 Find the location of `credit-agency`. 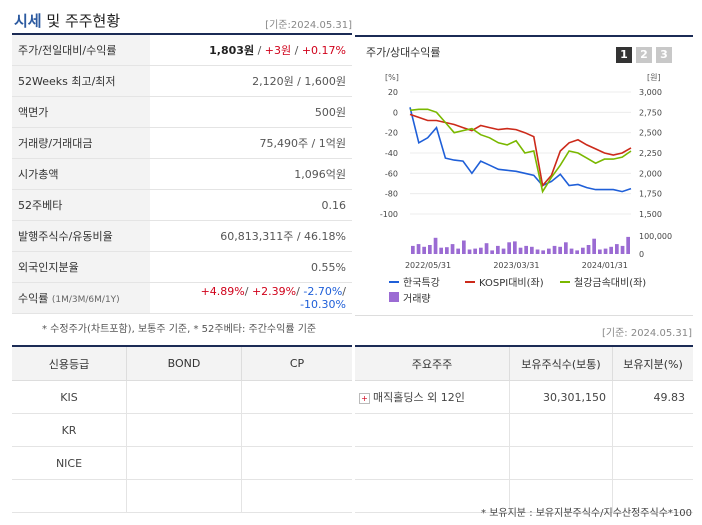

credit-agency is located at coordinates (69, 496).